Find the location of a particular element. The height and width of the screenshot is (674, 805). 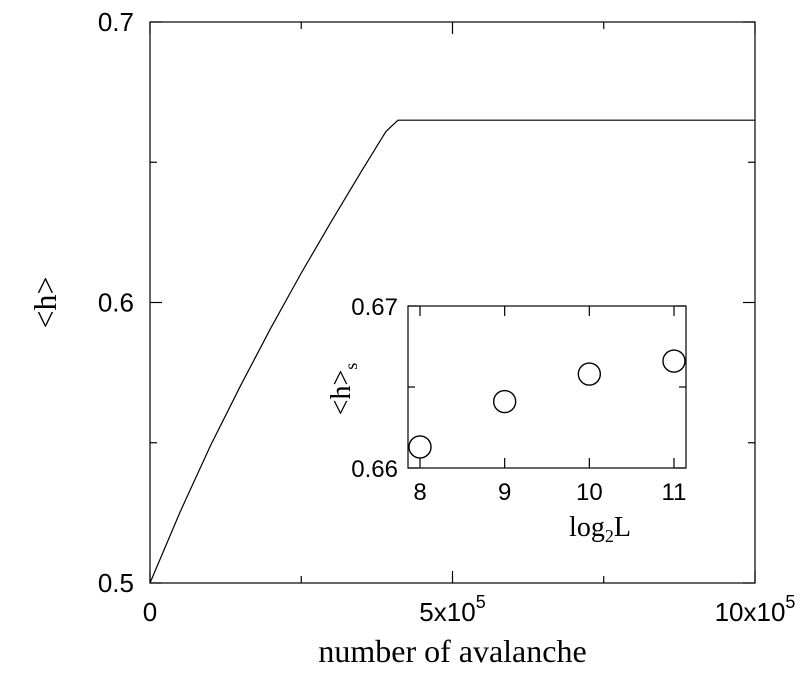

inset-markers is located at coordinates (547, 404).